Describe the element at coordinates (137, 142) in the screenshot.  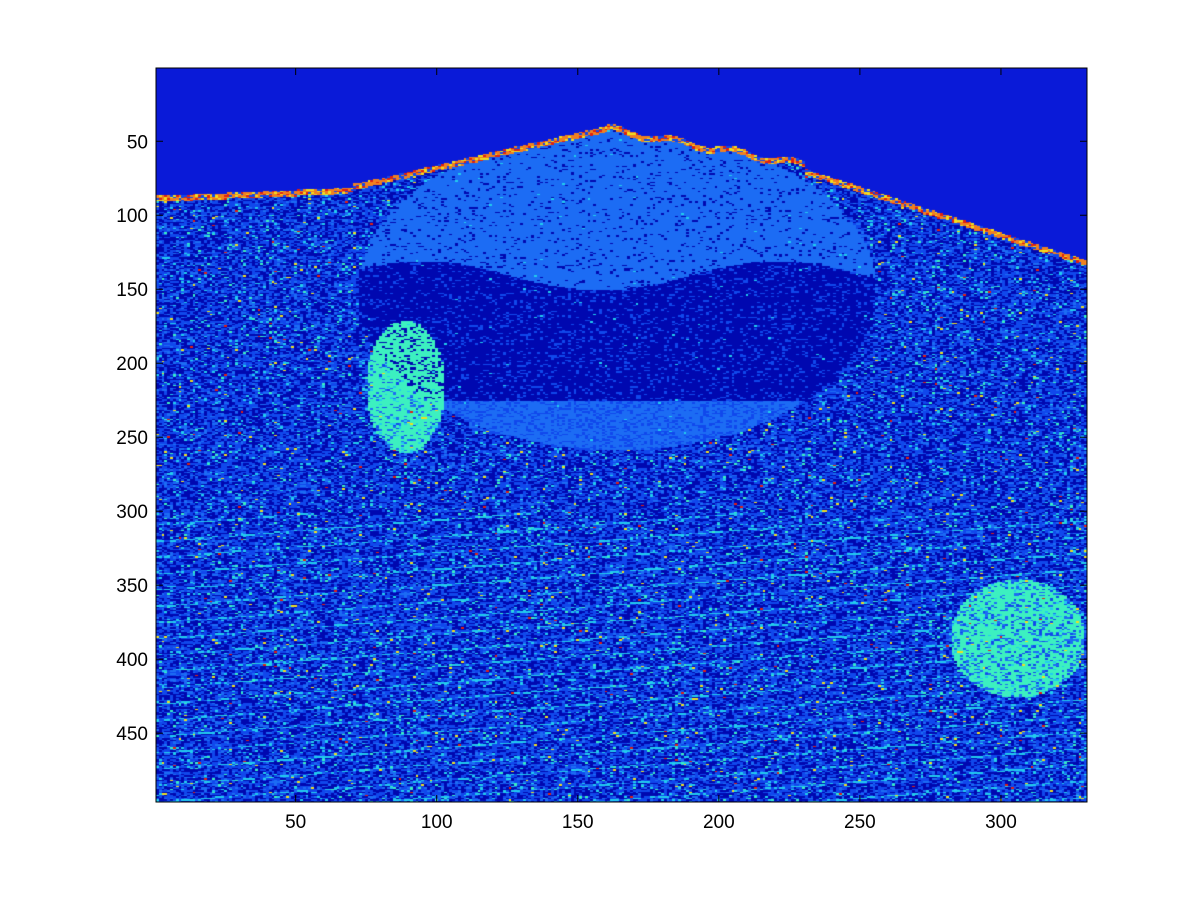
I see `y-tick-label: 50` at that location.